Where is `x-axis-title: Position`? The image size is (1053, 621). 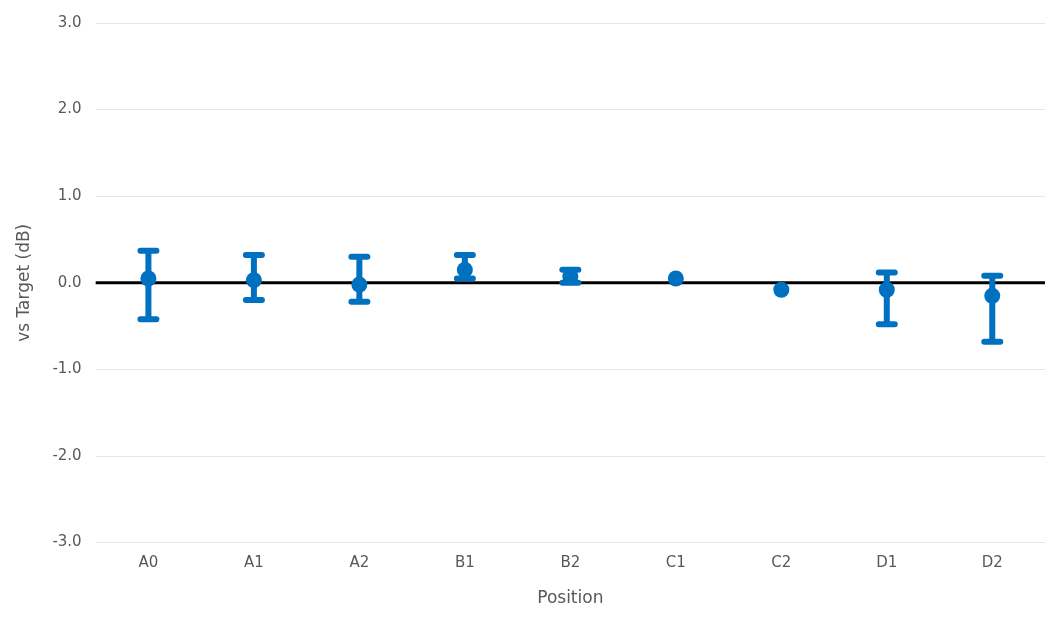
x-axis-title: Position is located at coordinates (570, 597).